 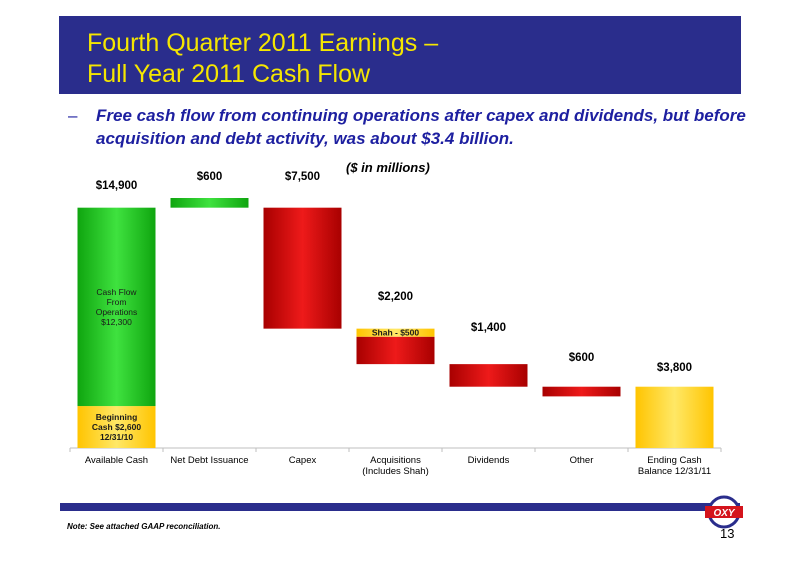 I want to click on page-number: 13, so click(x=727, y=533).